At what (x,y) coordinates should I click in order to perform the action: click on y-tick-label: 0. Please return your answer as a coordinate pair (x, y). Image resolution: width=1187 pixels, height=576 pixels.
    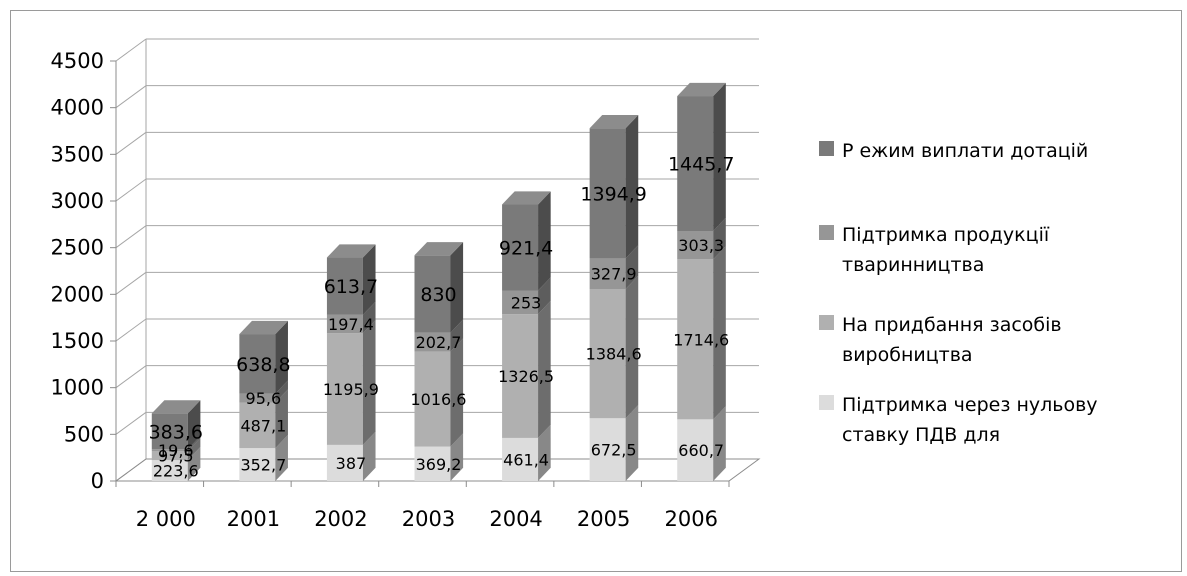
    Looking at the image, I should click on (97, 481).